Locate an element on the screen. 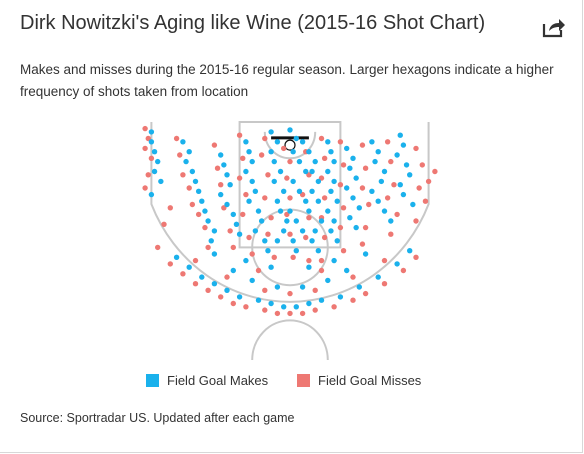  legend-item-makes: Field Goal Makes is located at coordinates (216, 381).